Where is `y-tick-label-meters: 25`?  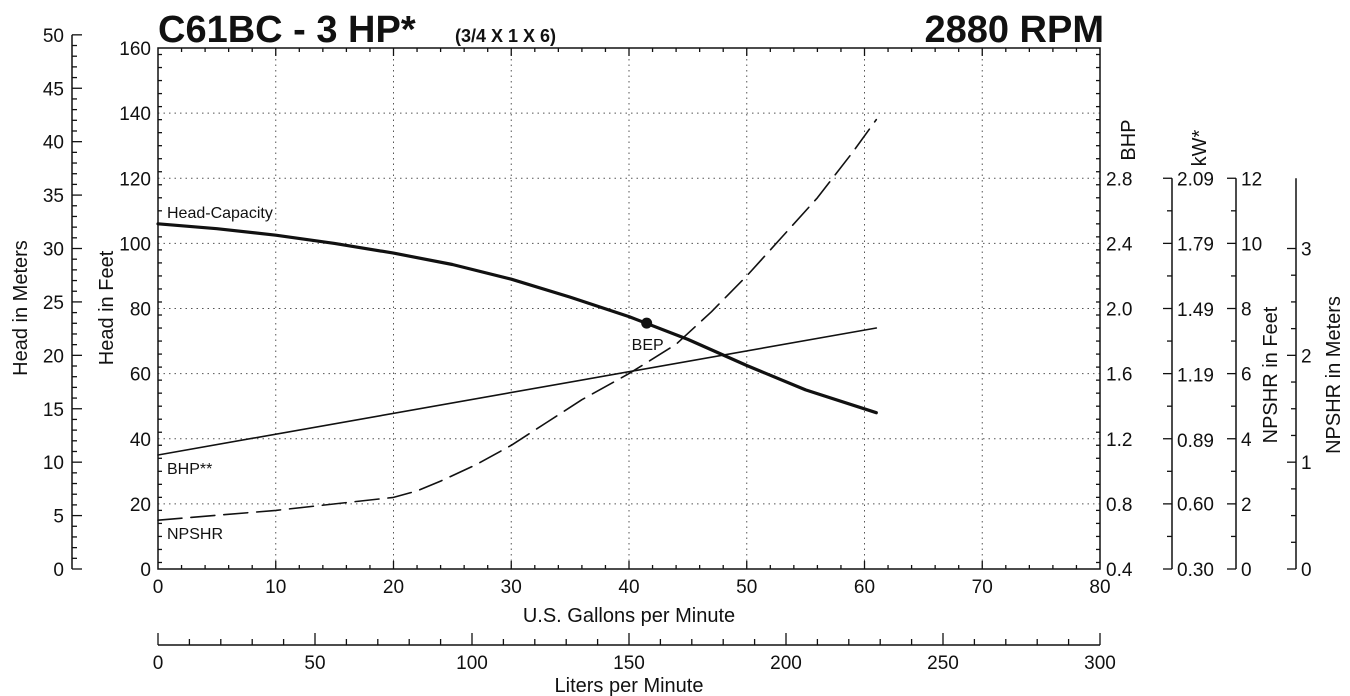 y-tick-label-meters: 25 is located at coordinates (53, 303).